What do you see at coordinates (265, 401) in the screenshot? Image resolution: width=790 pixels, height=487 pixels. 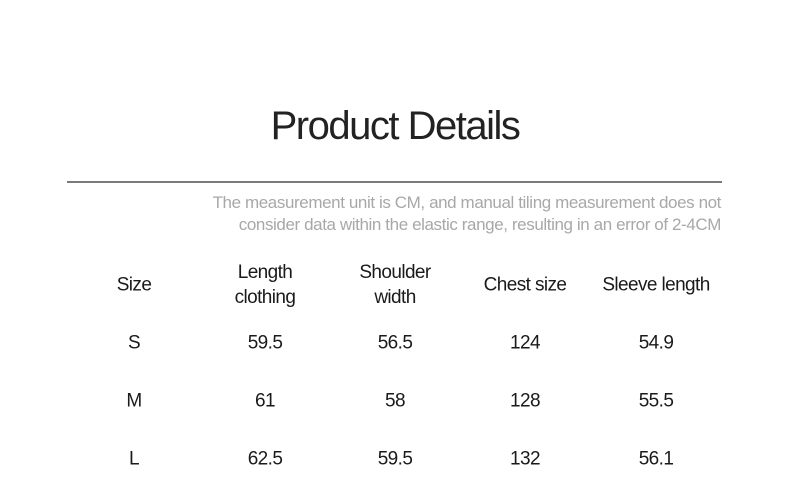 I see `table-cell: 61` at bounding box center [265, 401].